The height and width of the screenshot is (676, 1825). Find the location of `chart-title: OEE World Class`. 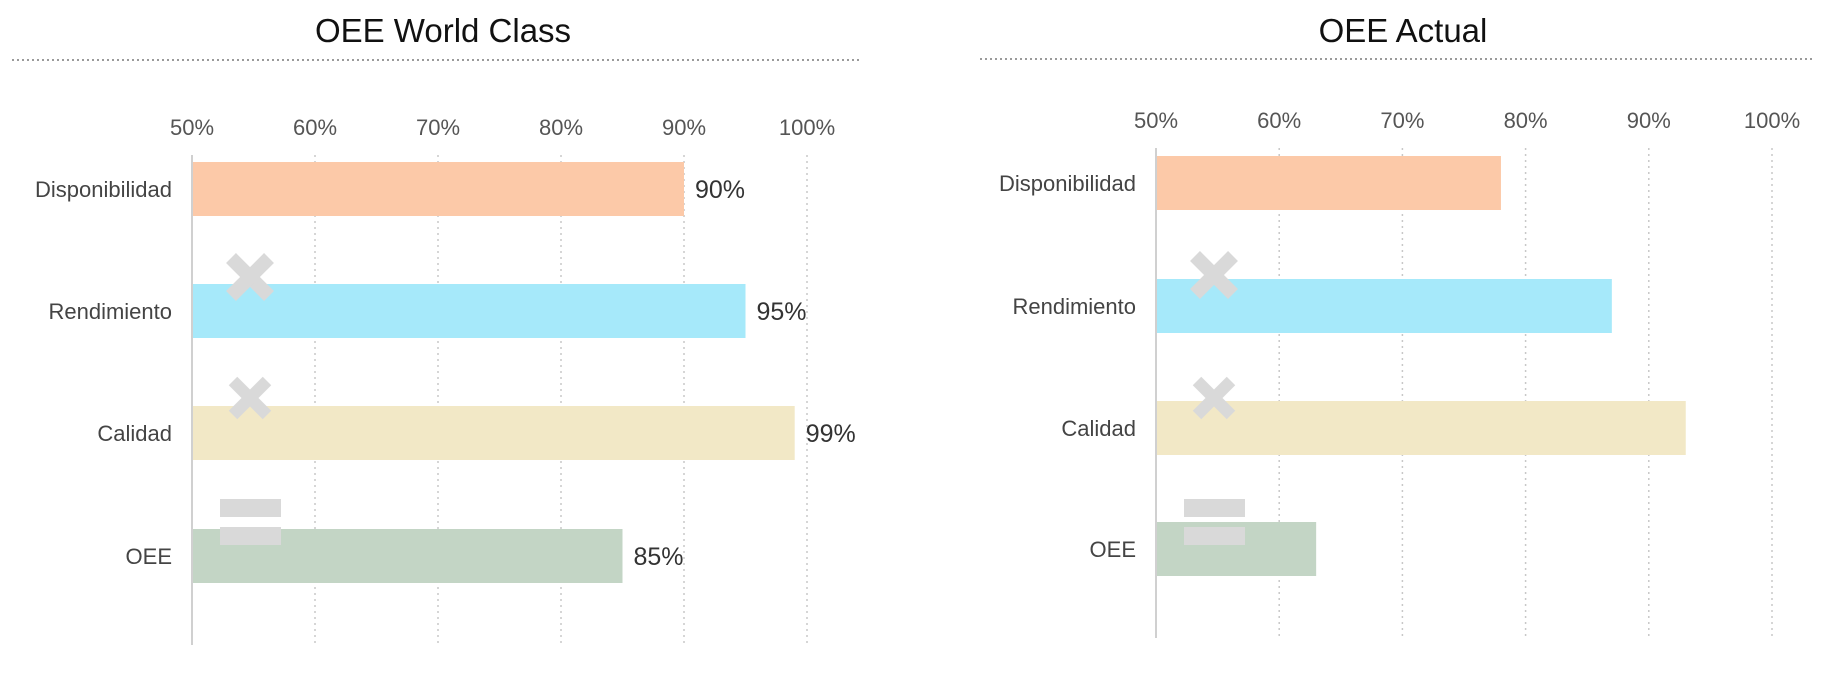

chart-title: OEE World Class is located at coordinates (443, 30).